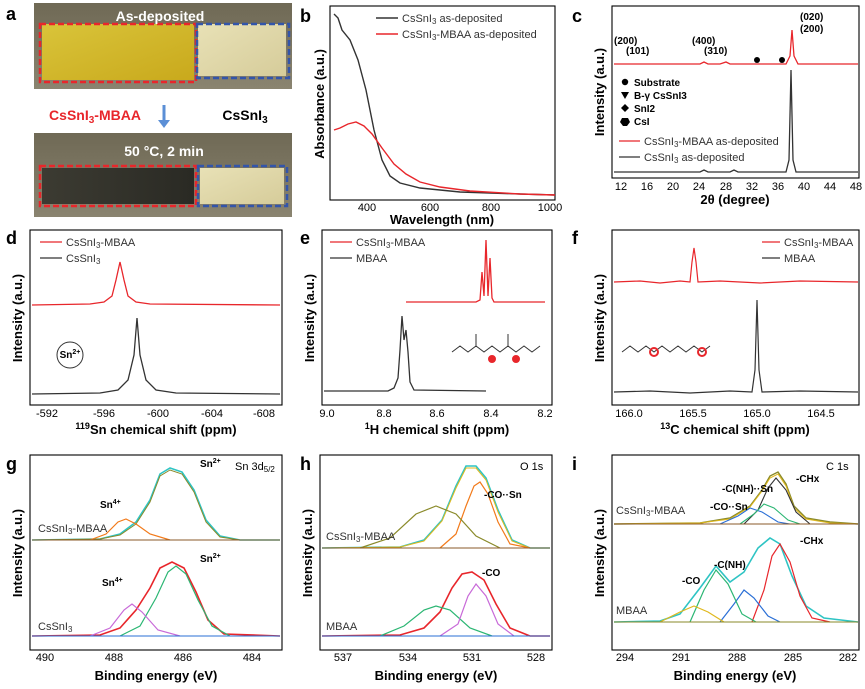 The width and height of the screenshot is (865, 689). Describe the element at coordinates (496, 348) in the screenshot. I see `e-molecule-sketch` at that location.